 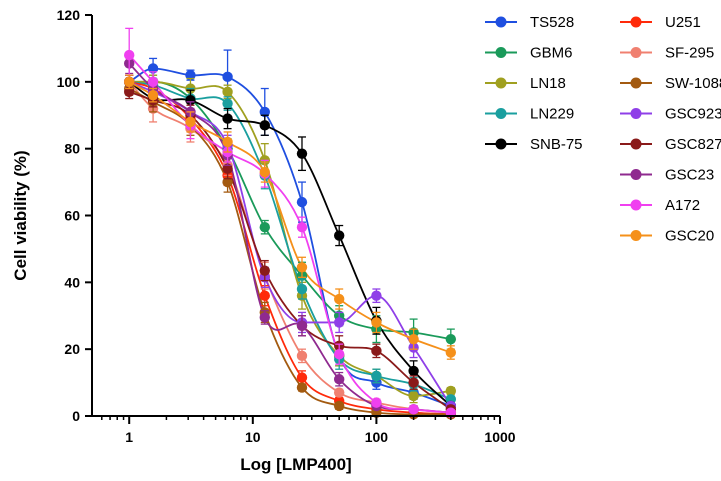 I want to click on y-axis-title: Cell viability (%), so click(x=20, y=215).